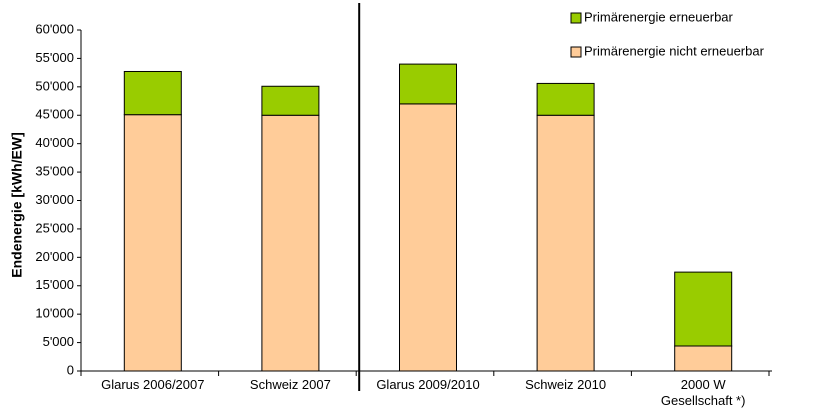 The image size is (827, 418). I want to click on x-tick-label: Glarus 2009/2010, so click(428, 384).